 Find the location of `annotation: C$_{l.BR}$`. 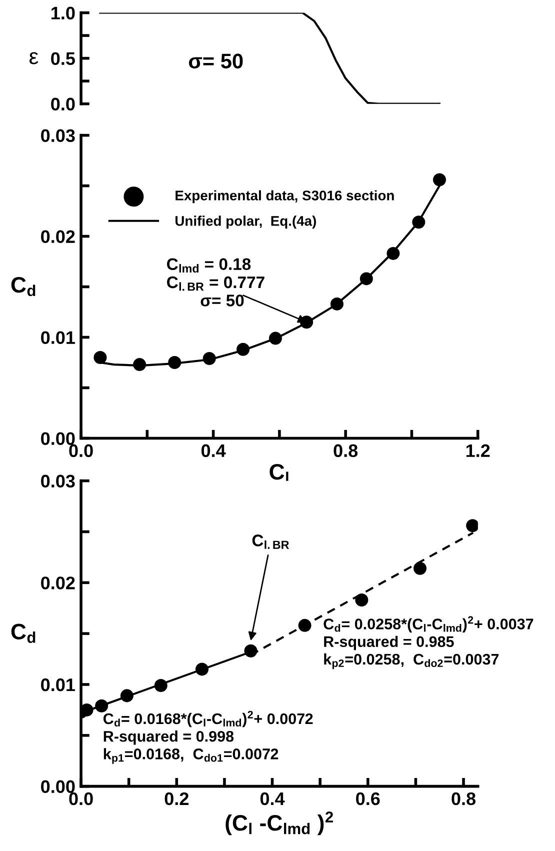

annotation: C$_{l.BR}$ is located at coordinates (271, 541).